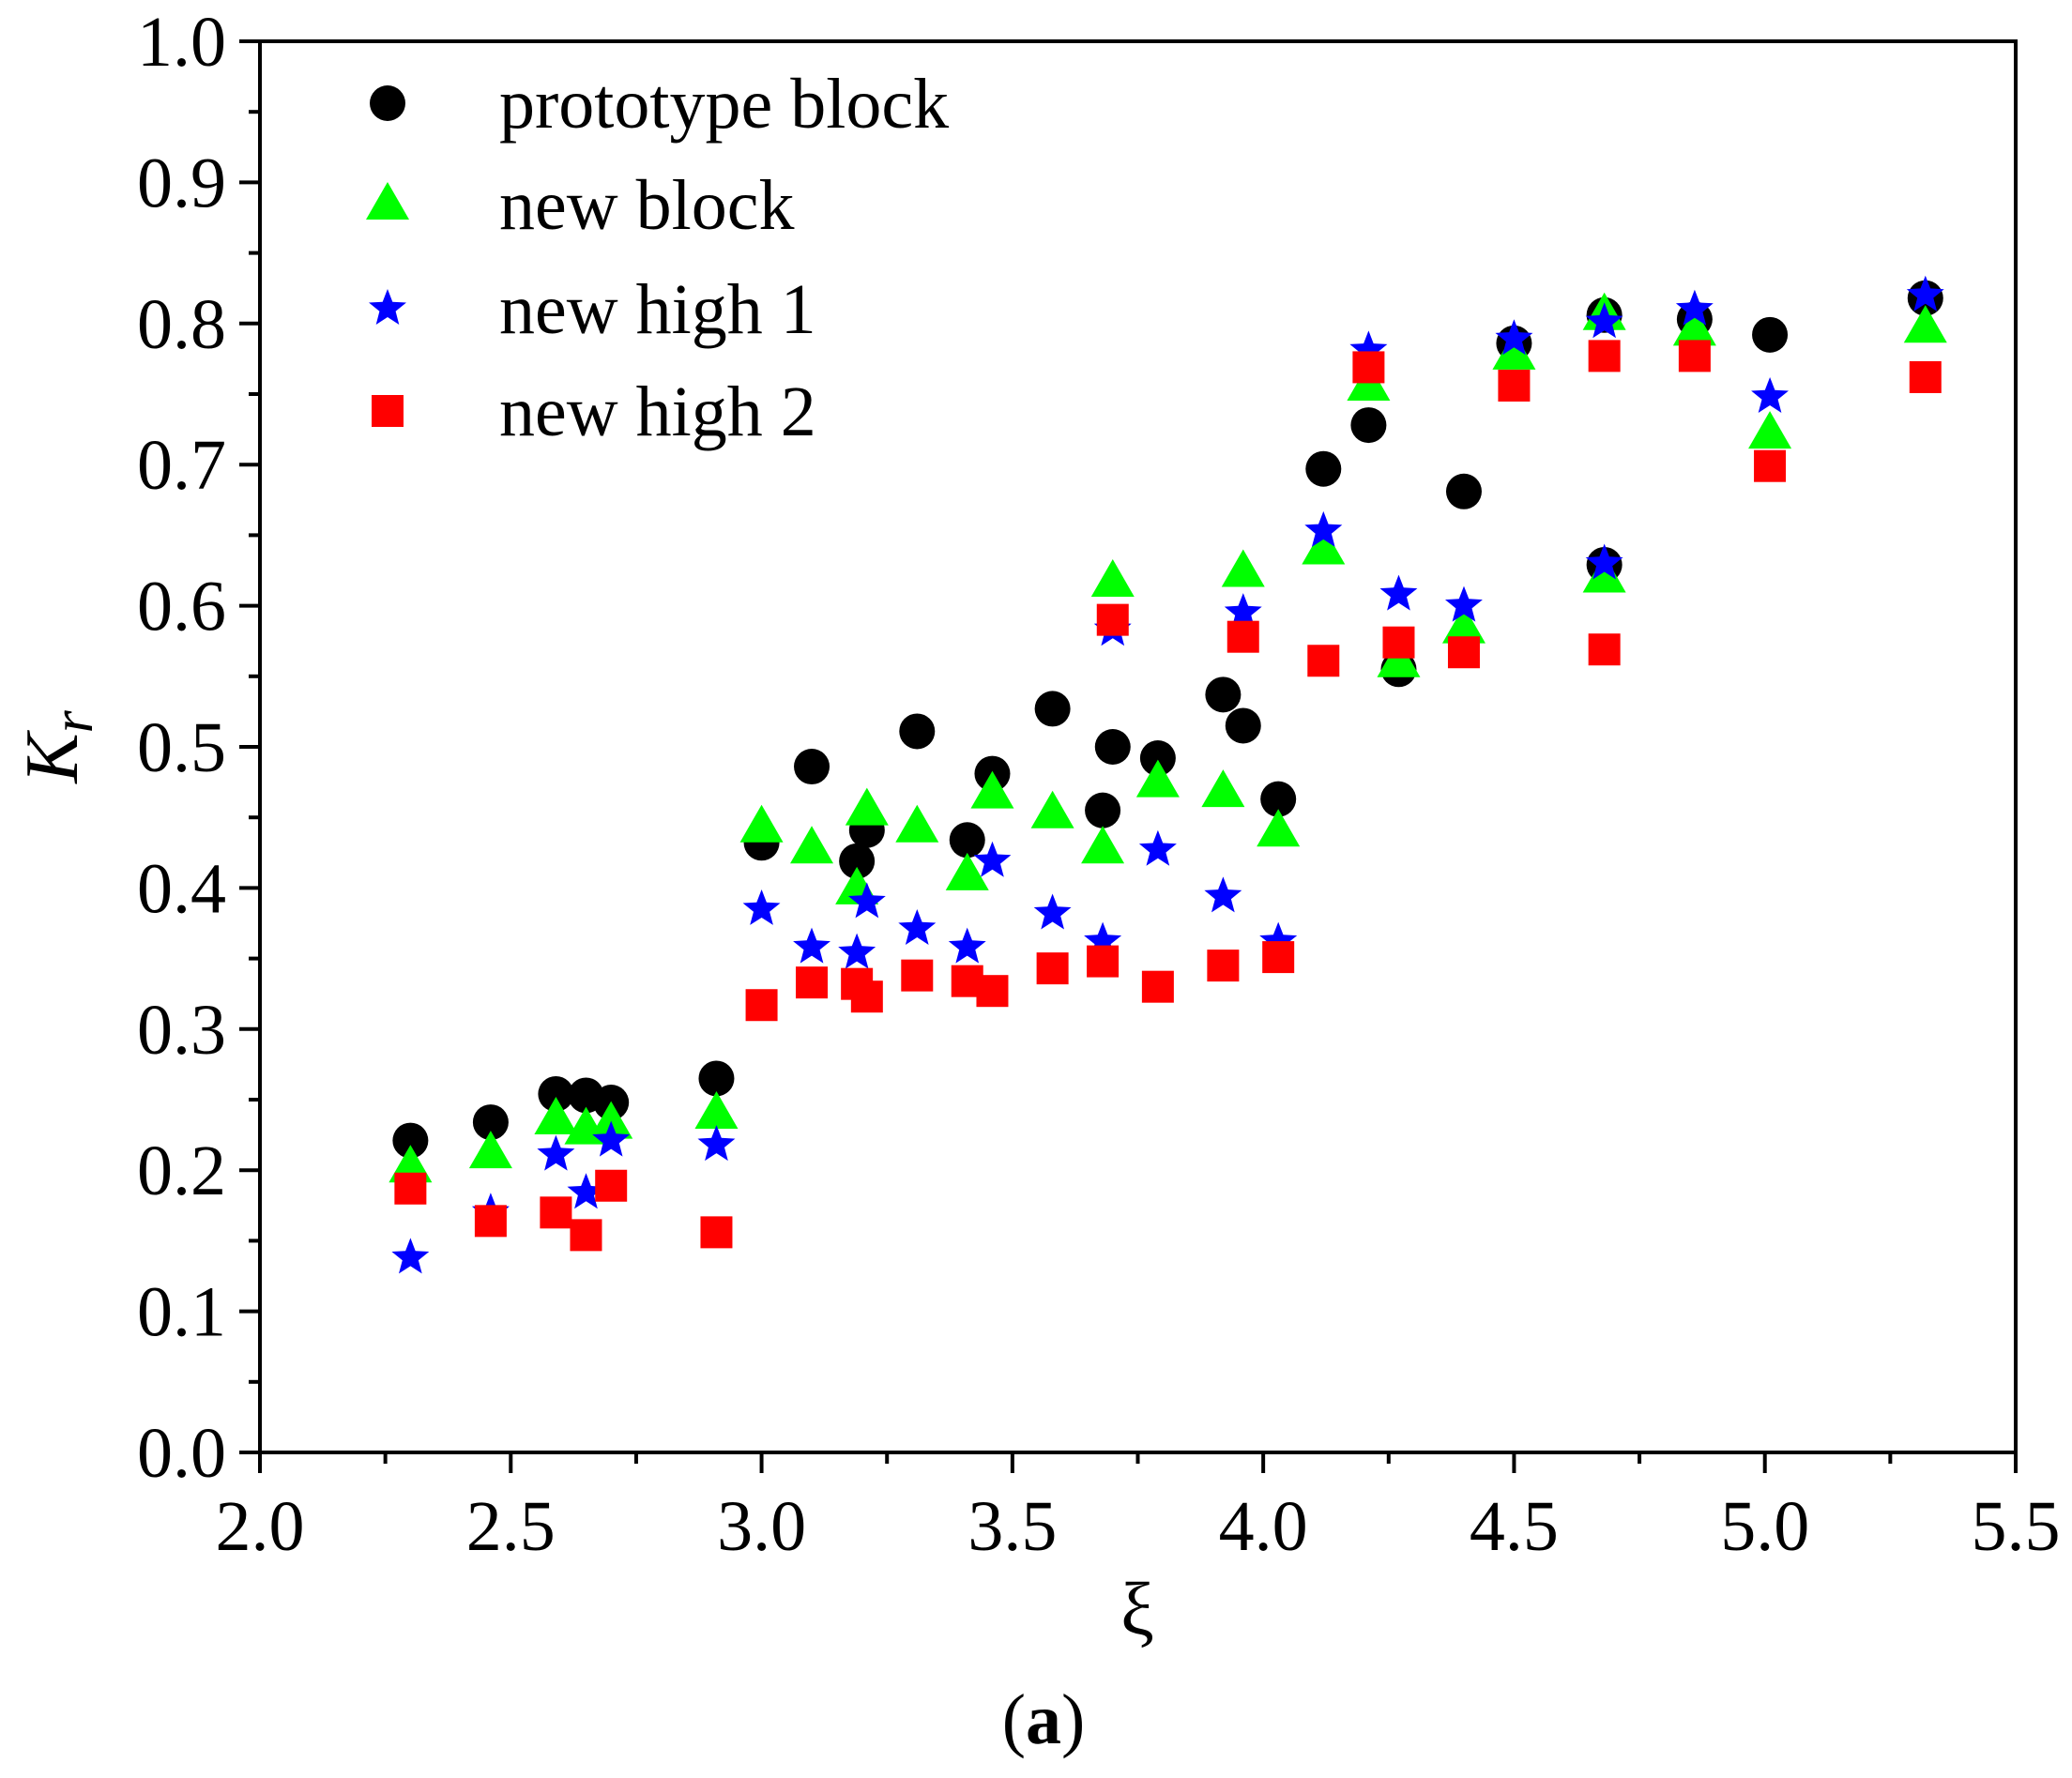  What do you see at coordinates (1014, 1719) in the screenshot?
I see `caption-open-paren: (` at bounding box center [1014, 1719].